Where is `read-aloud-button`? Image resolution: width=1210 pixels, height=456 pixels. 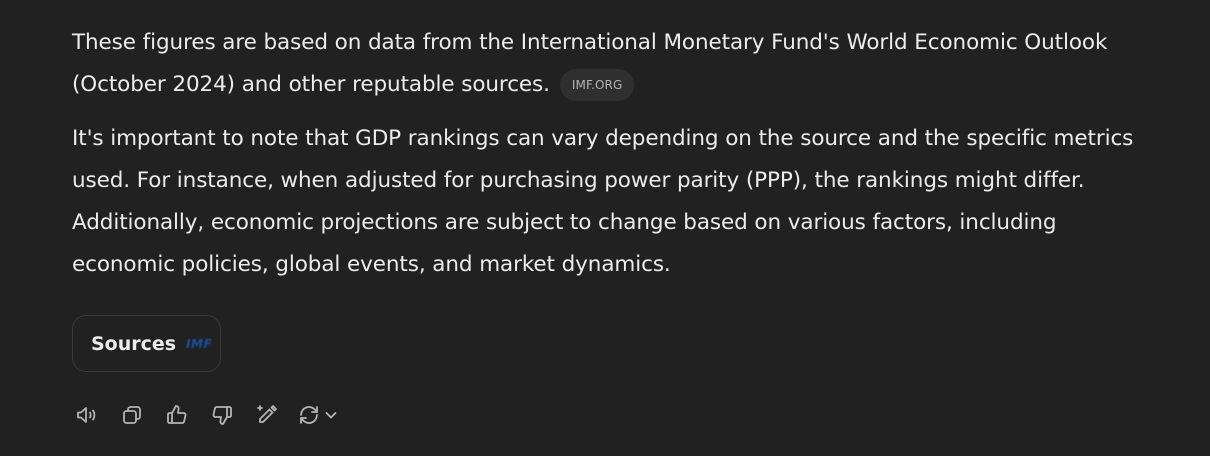
read-aloud-button is located at coordinates (87, 415).